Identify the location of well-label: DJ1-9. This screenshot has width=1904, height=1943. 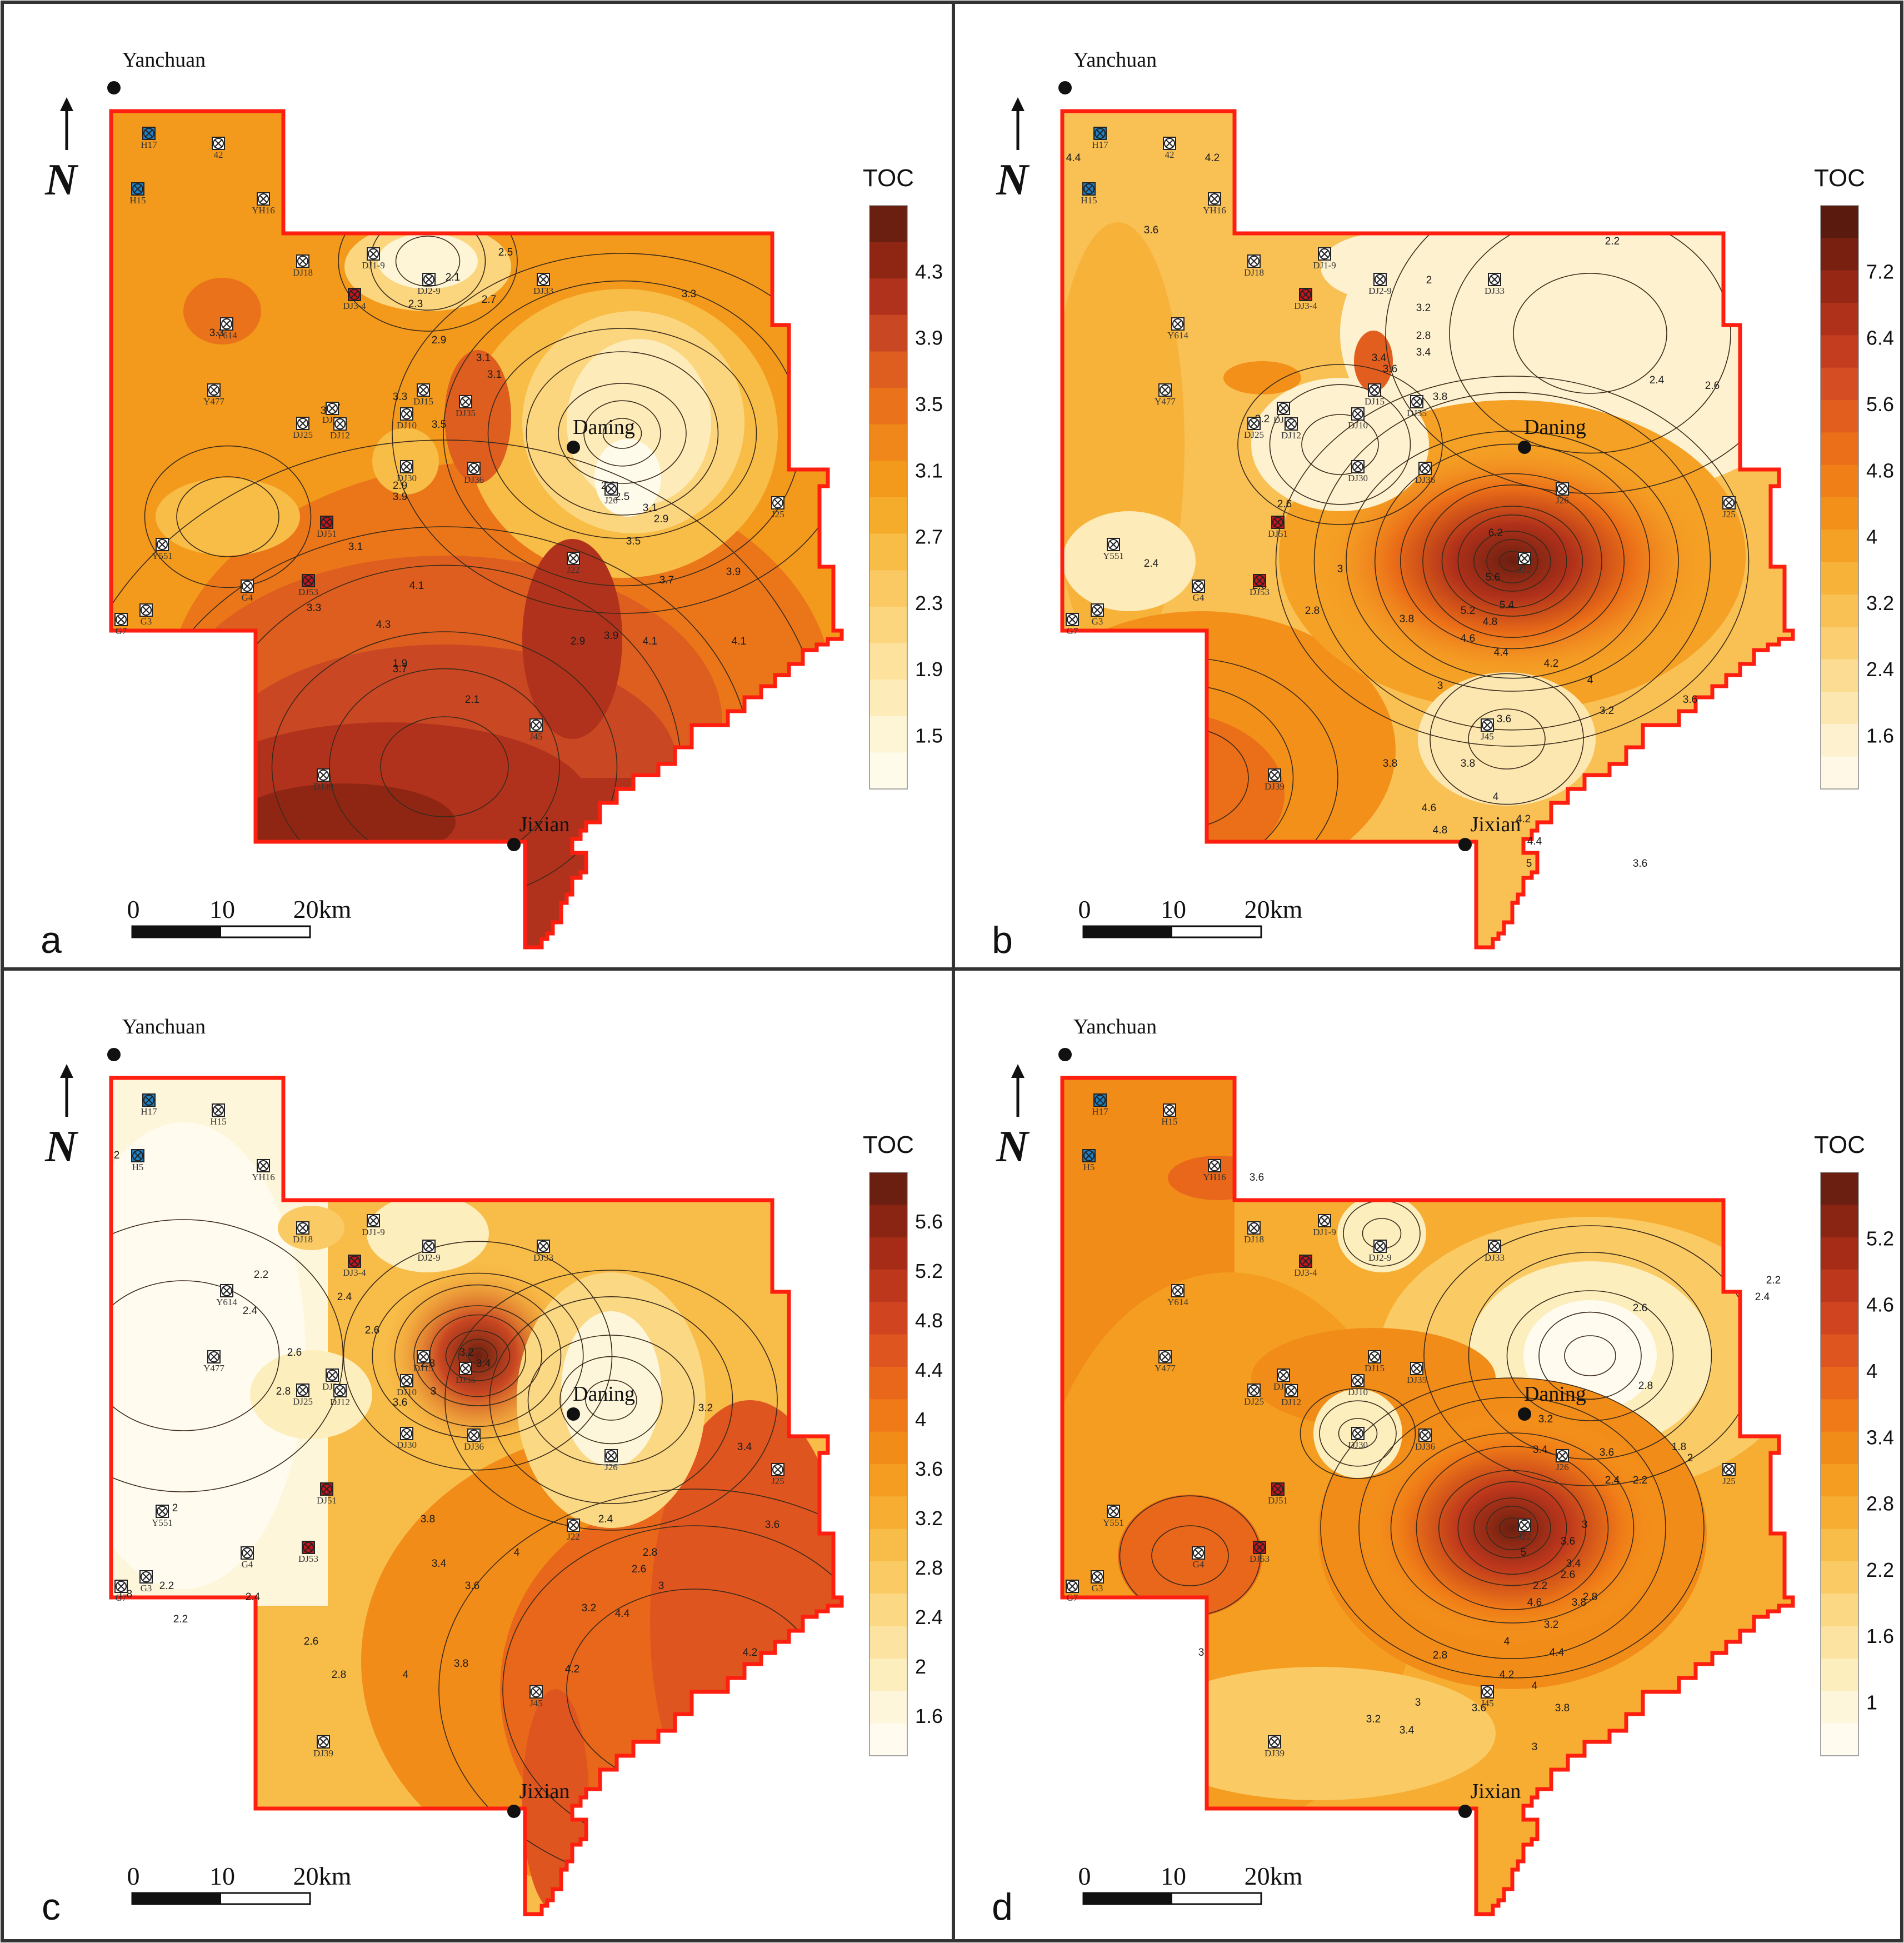
(1324, 265).